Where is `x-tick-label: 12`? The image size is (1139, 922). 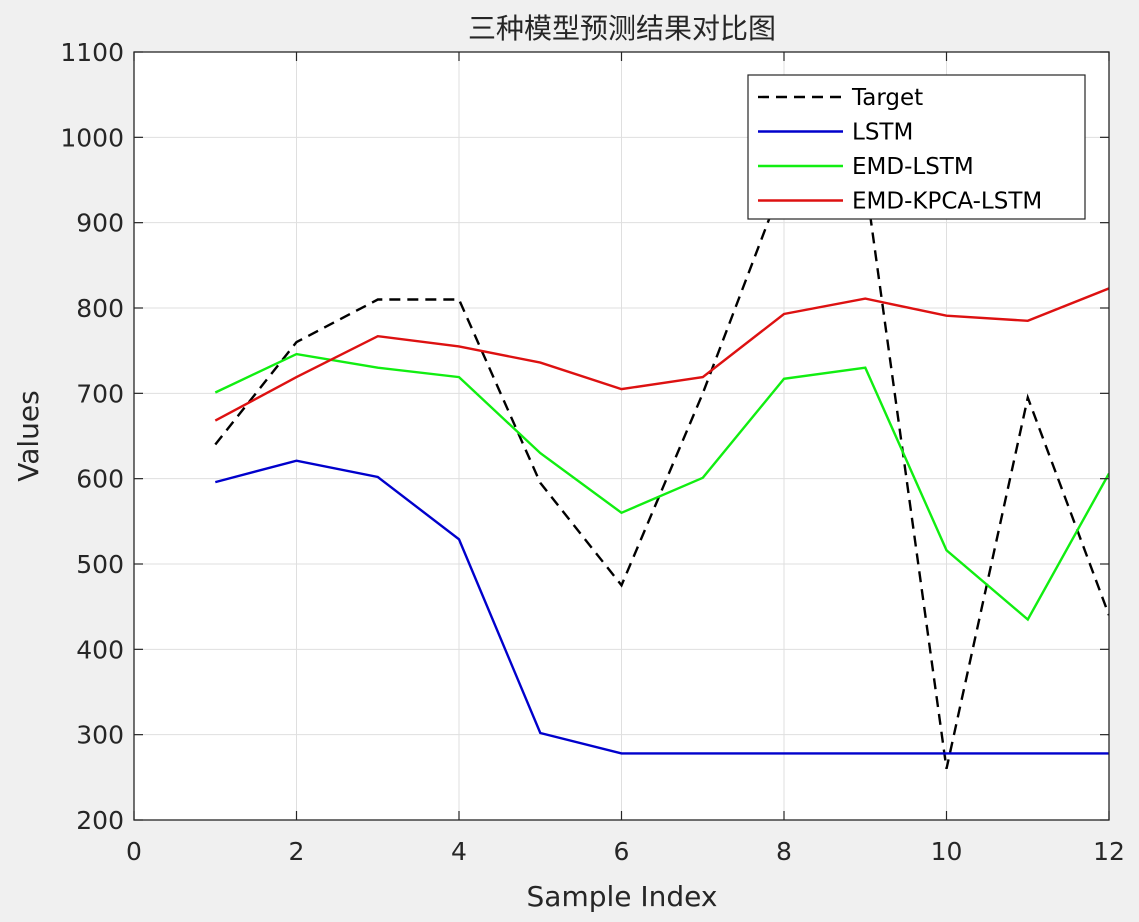
x-tick-label: 12 is located at coordinates (1109, 851).